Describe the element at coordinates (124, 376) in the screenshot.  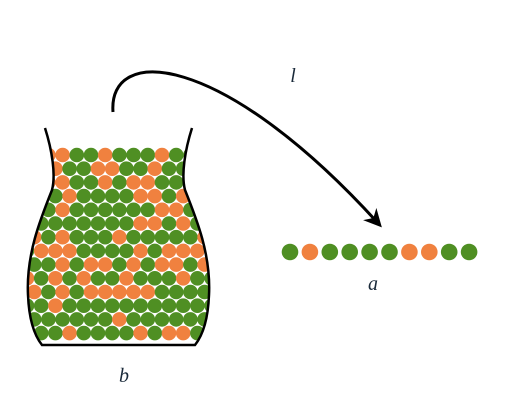
I see `jar-label: b` at that location.